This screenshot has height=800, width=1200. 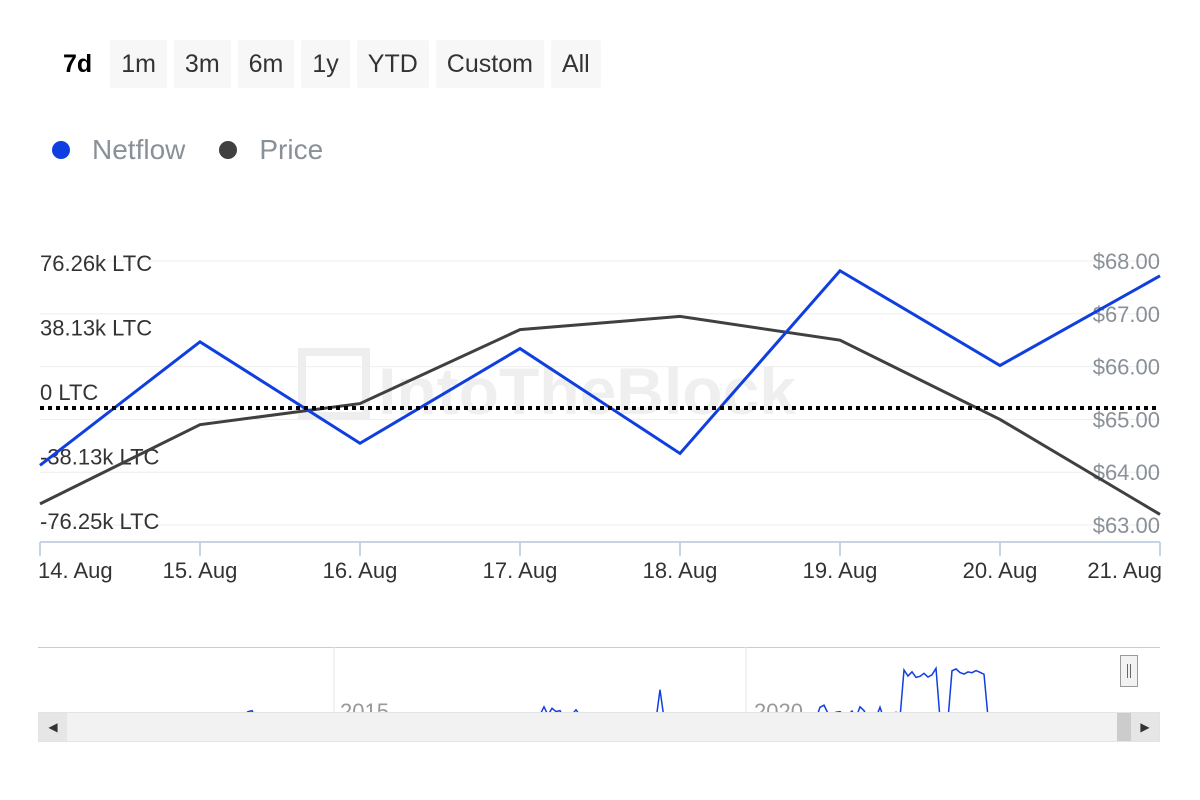 What do you see at coordinates (96, 263) in the screenshot?
I see `left-axis-tick-label: 76.26k LTC` at bounding box center [96, 263].